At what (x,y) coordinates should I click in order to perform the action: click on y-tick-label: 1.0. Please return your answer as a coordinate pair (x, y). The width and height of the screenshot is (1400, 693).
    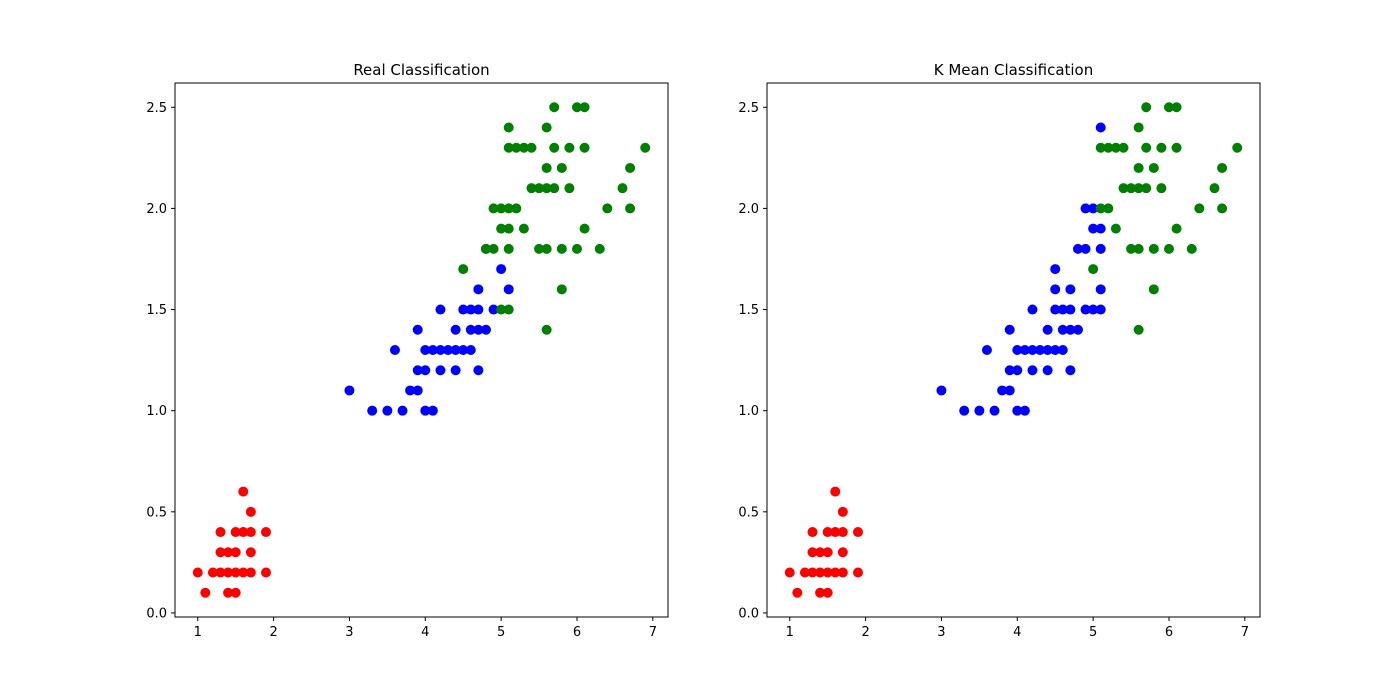
    Looking at the image, I should click on (156, 411).